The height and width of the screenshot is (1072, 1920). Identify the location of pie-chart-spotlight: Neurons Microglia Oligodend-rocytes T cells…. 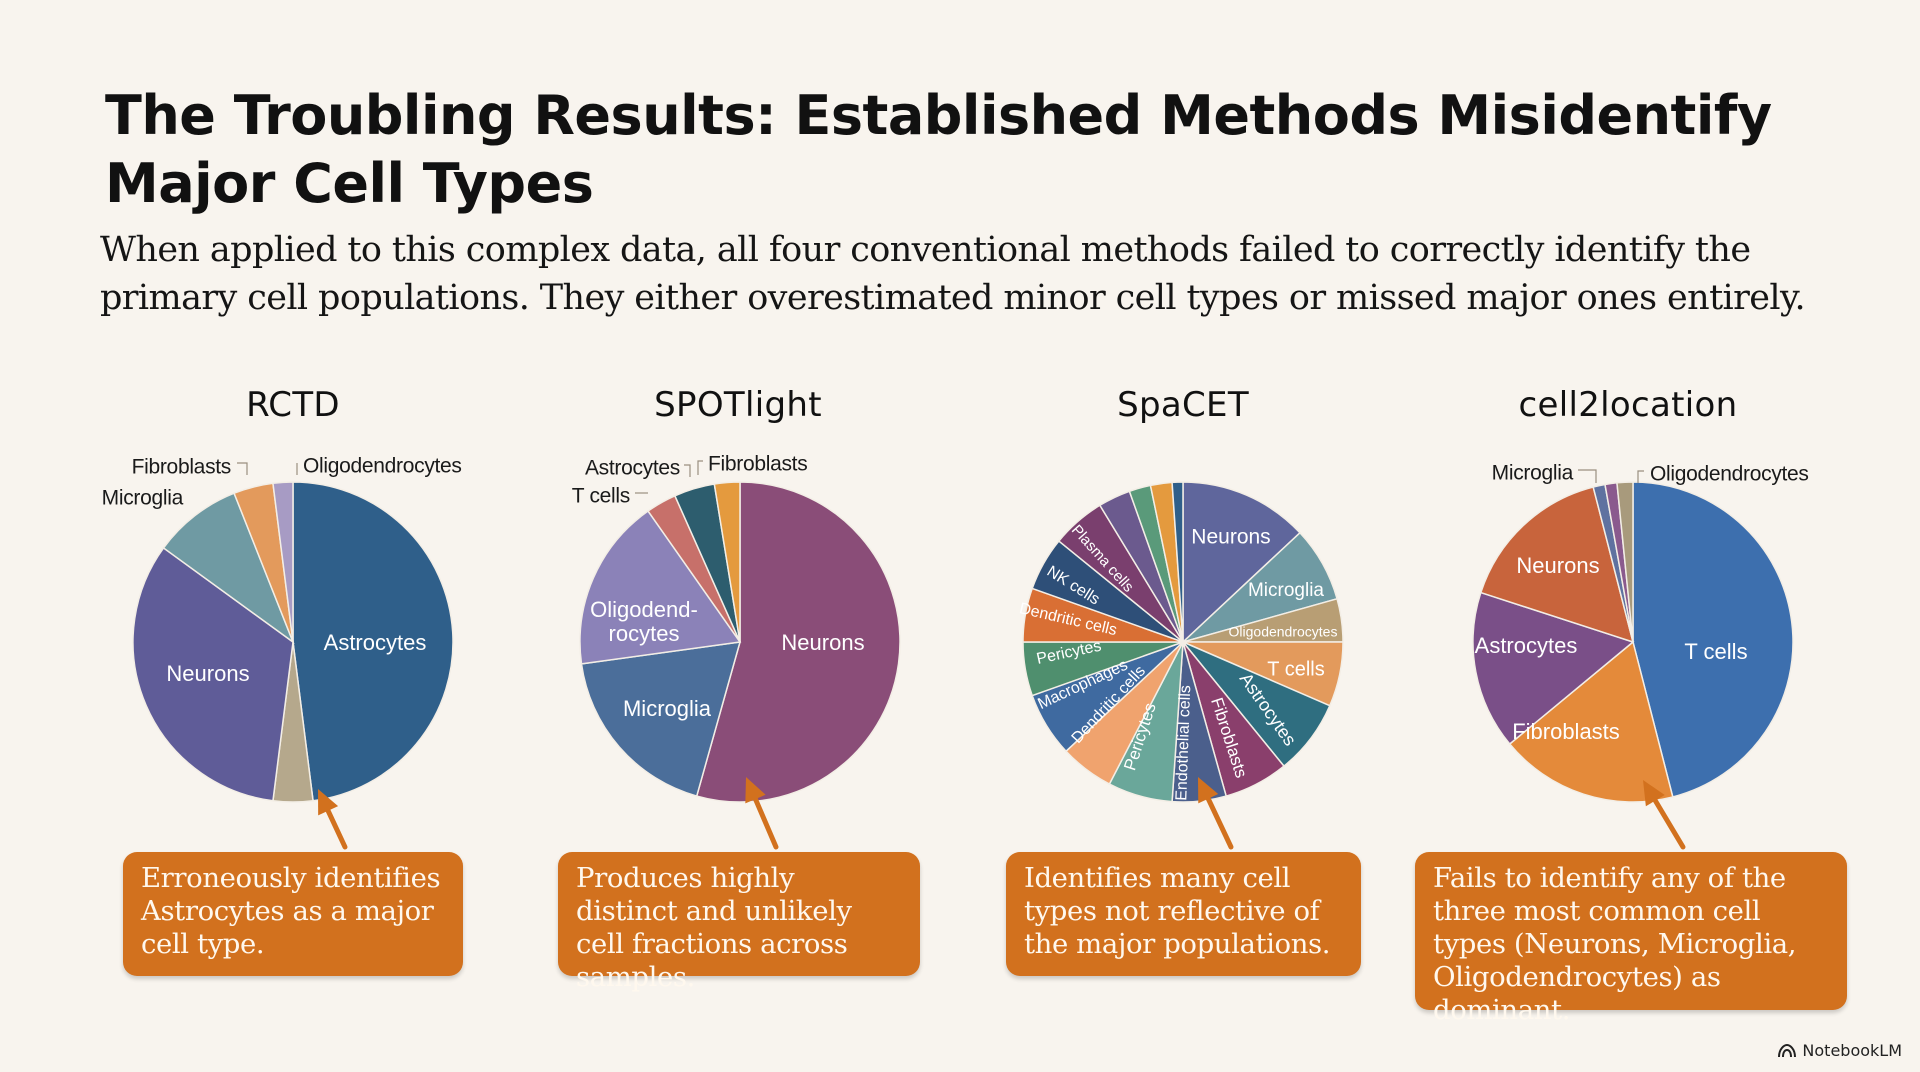
(736, 651).